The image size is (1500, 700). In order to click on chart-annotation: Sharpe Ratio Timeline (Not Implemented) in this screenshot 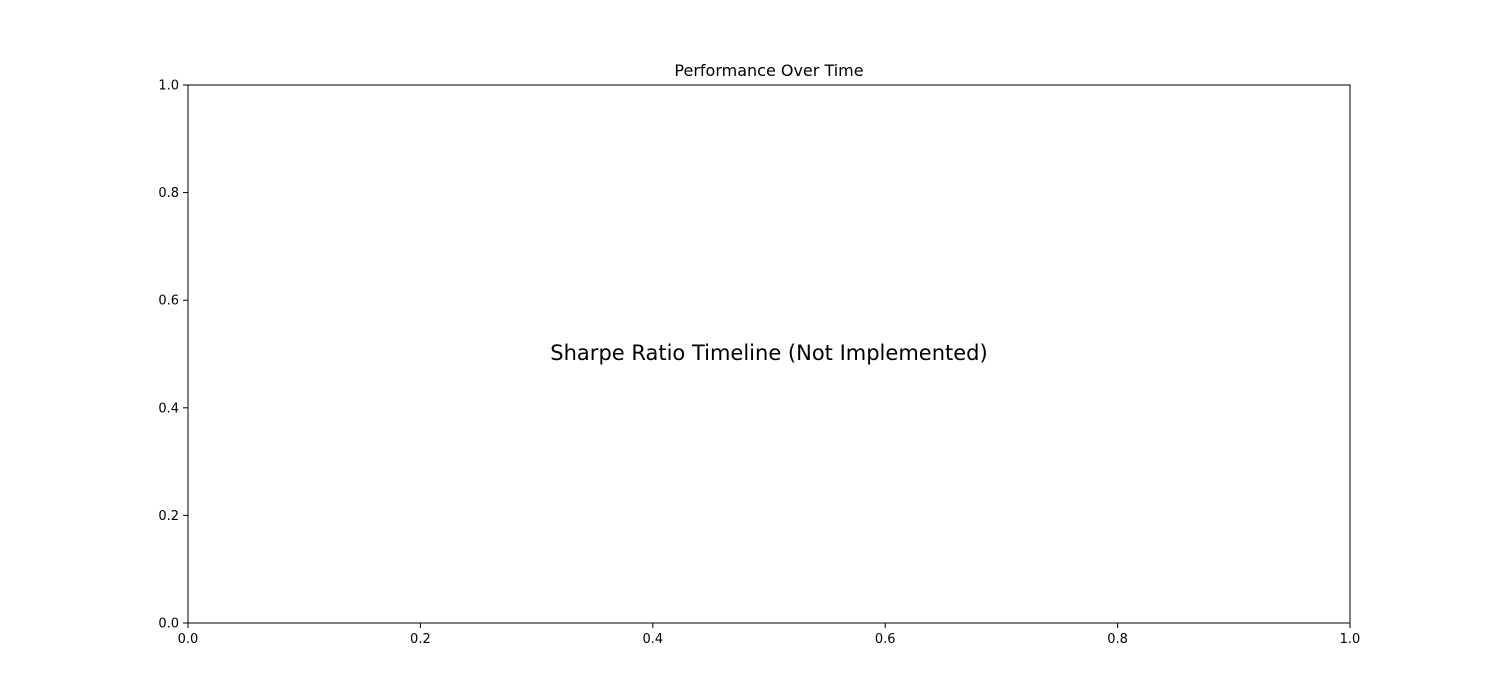, I will do `click(768, 353)`.